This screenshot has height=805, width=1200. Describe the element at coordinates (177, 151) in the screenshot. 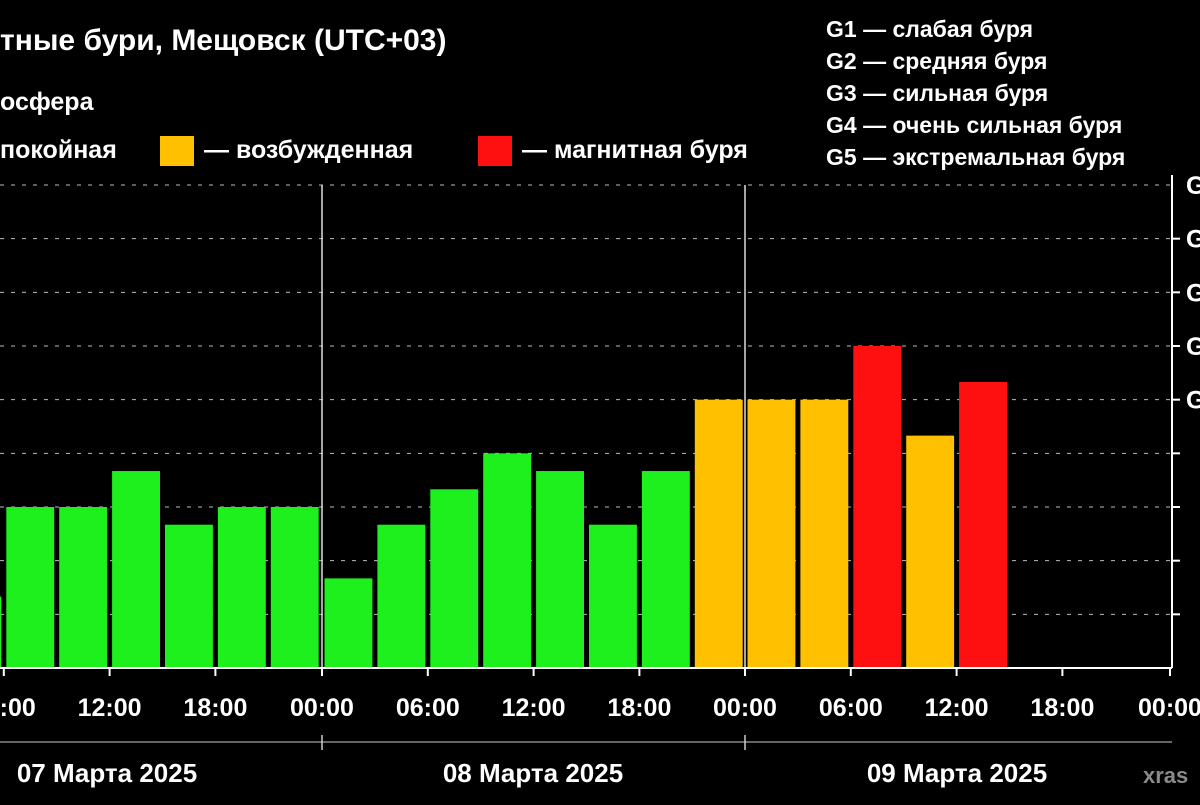

I see `legend-swatch-excited` at that location.